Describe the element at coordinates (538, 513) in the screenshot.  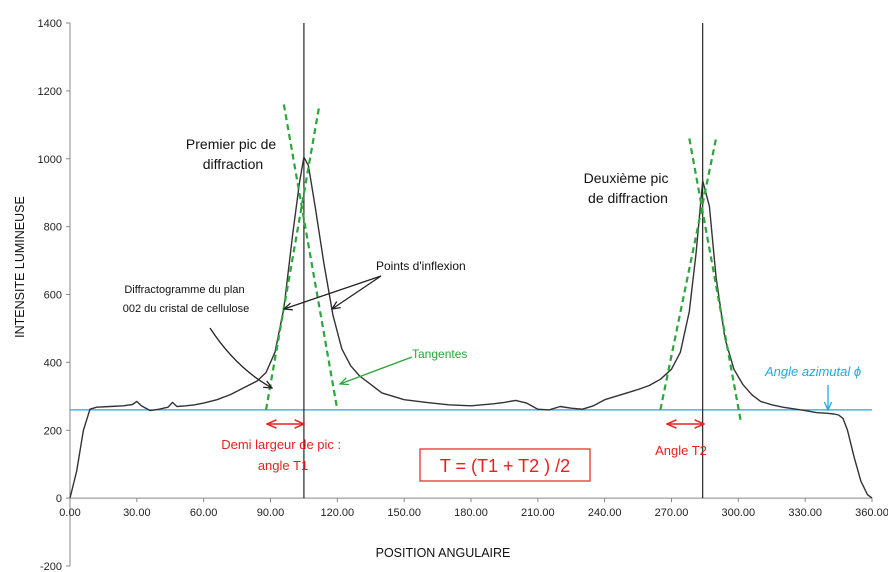
I see `x-tick-label: 210.00` at that location.